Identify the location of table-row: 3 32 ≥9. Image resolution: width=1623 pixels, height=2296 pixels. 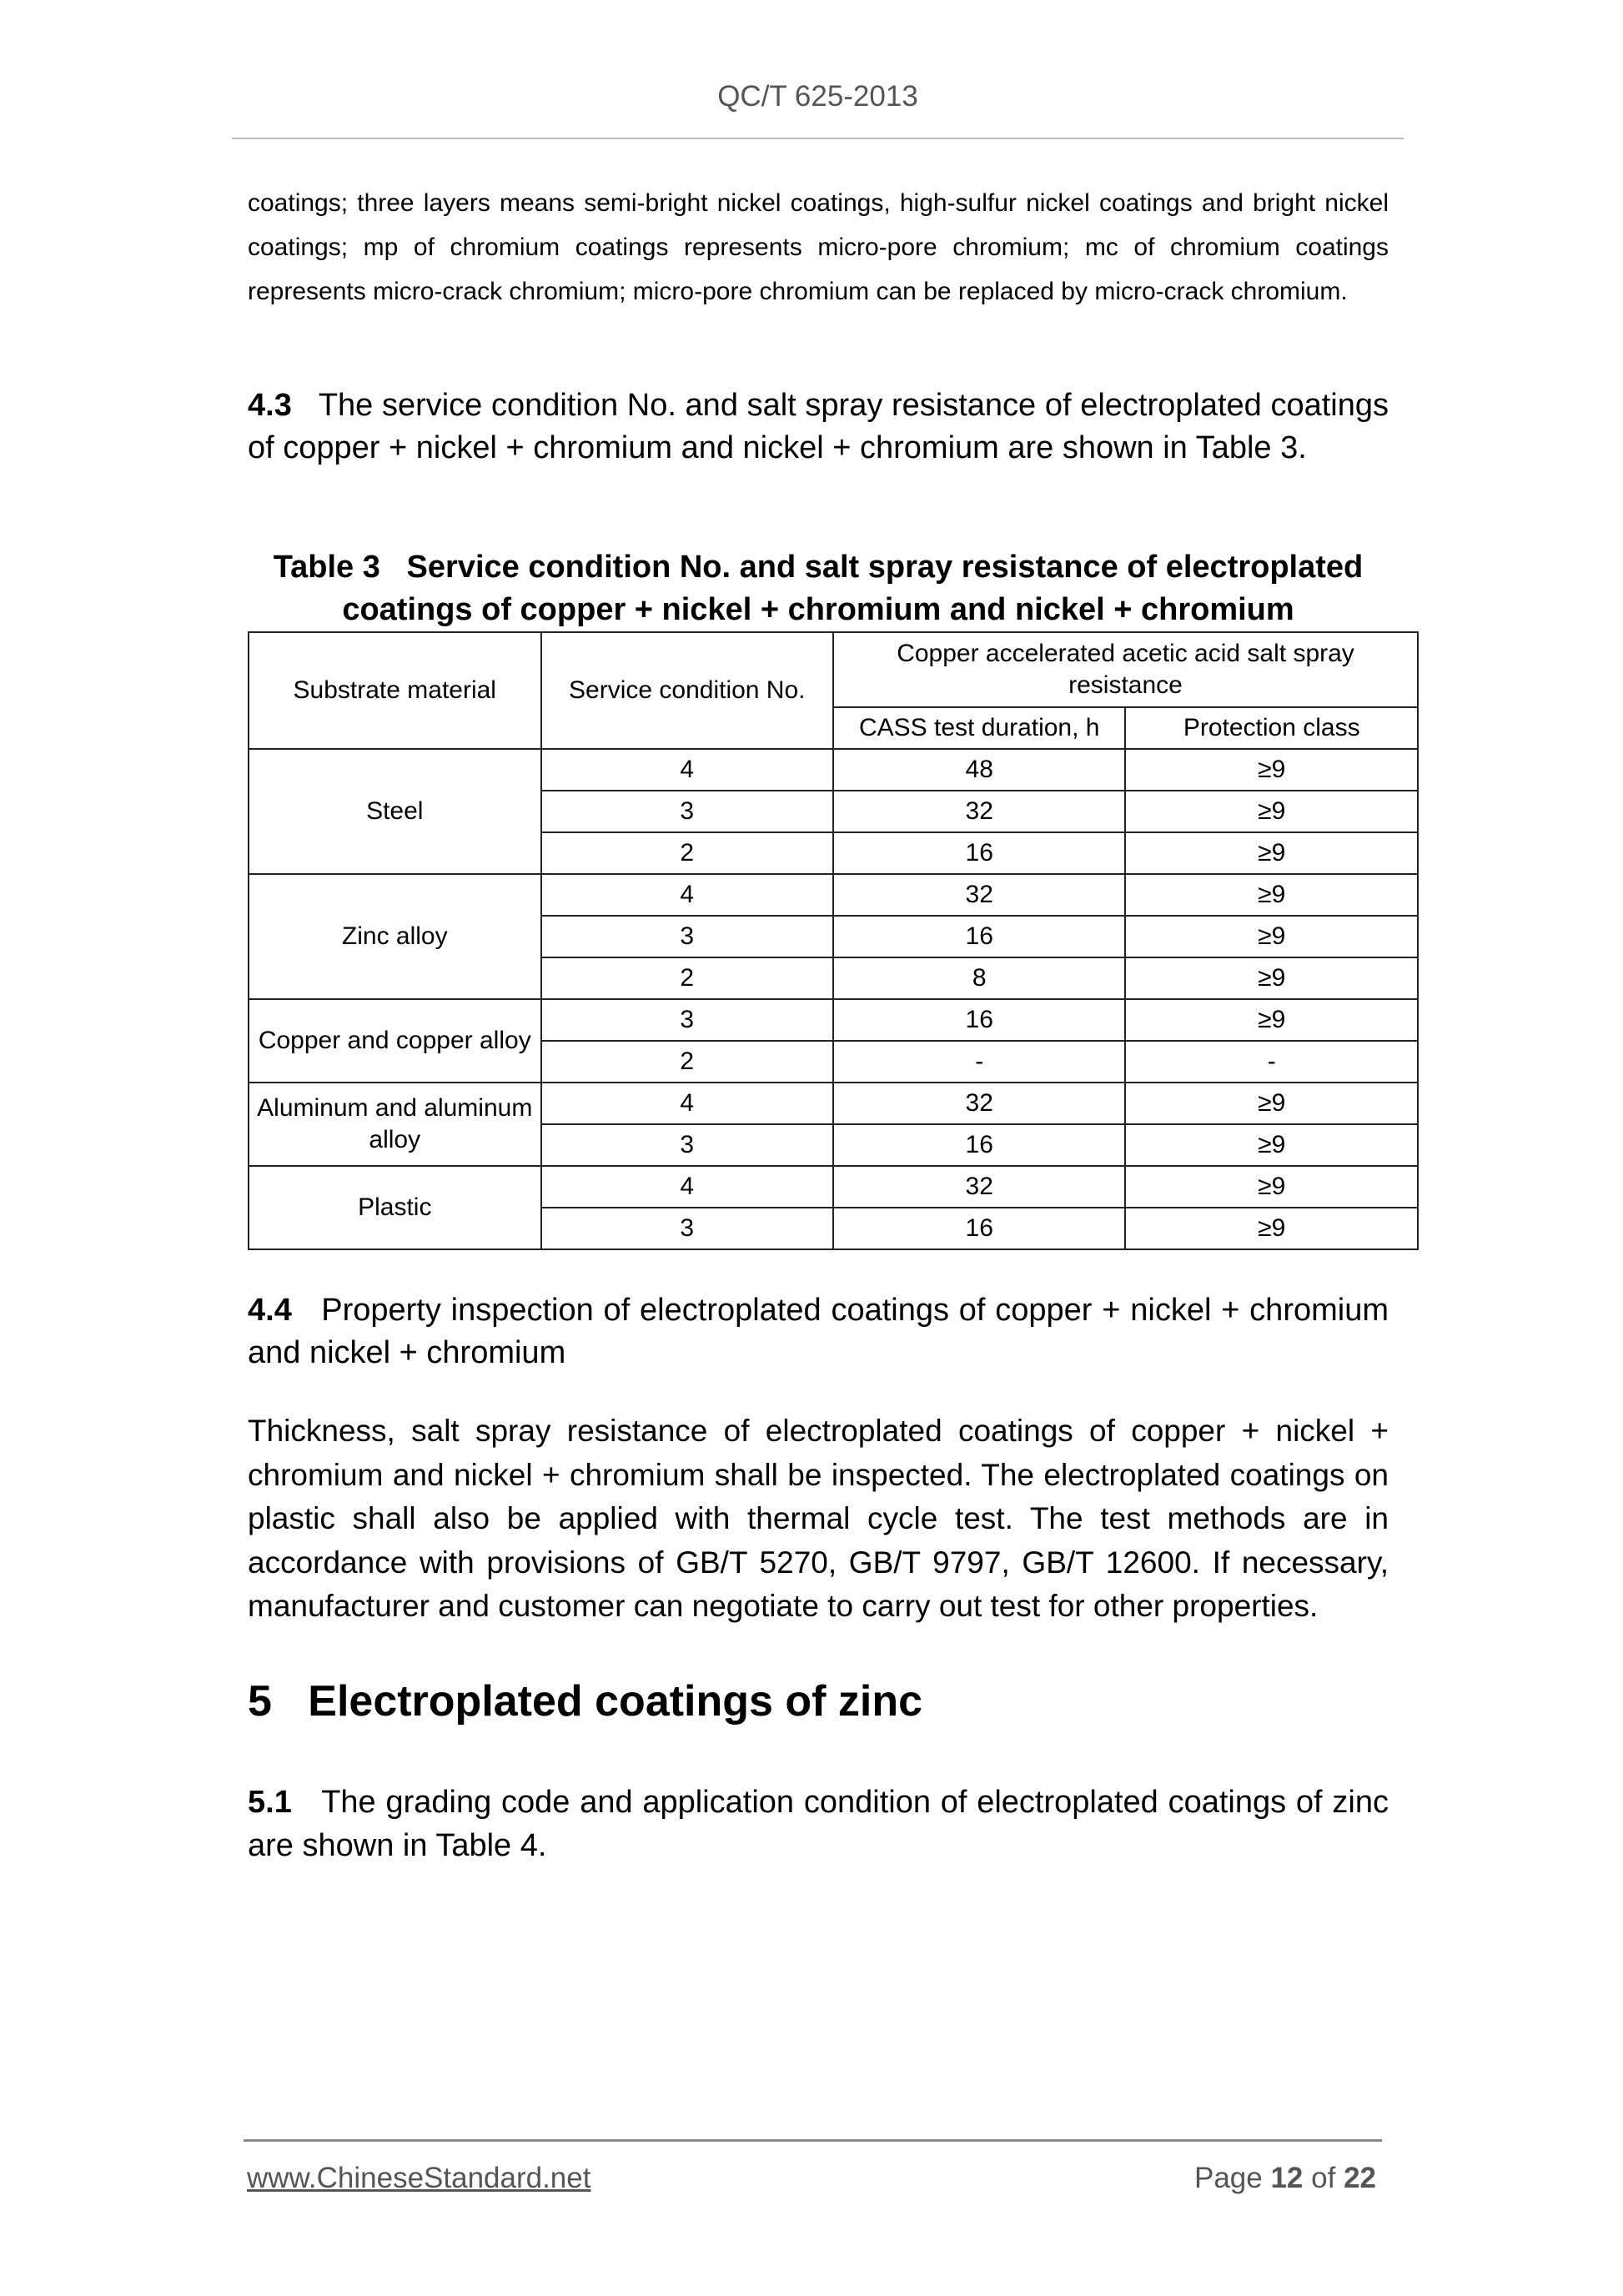
(834, 812).